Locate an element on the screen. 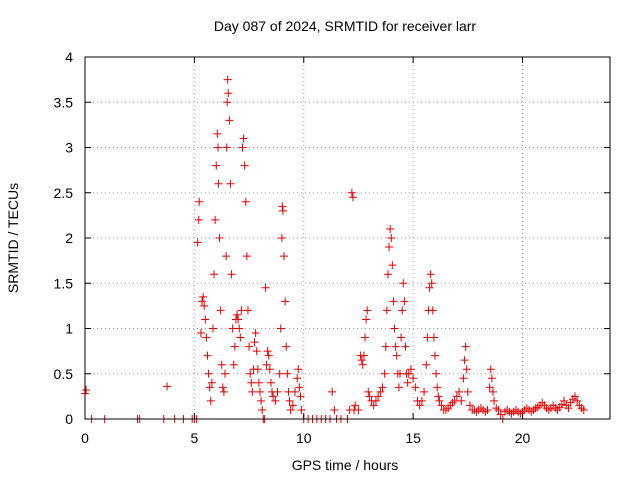  y-tick-label: 4 is located at coordinates (69, 57).